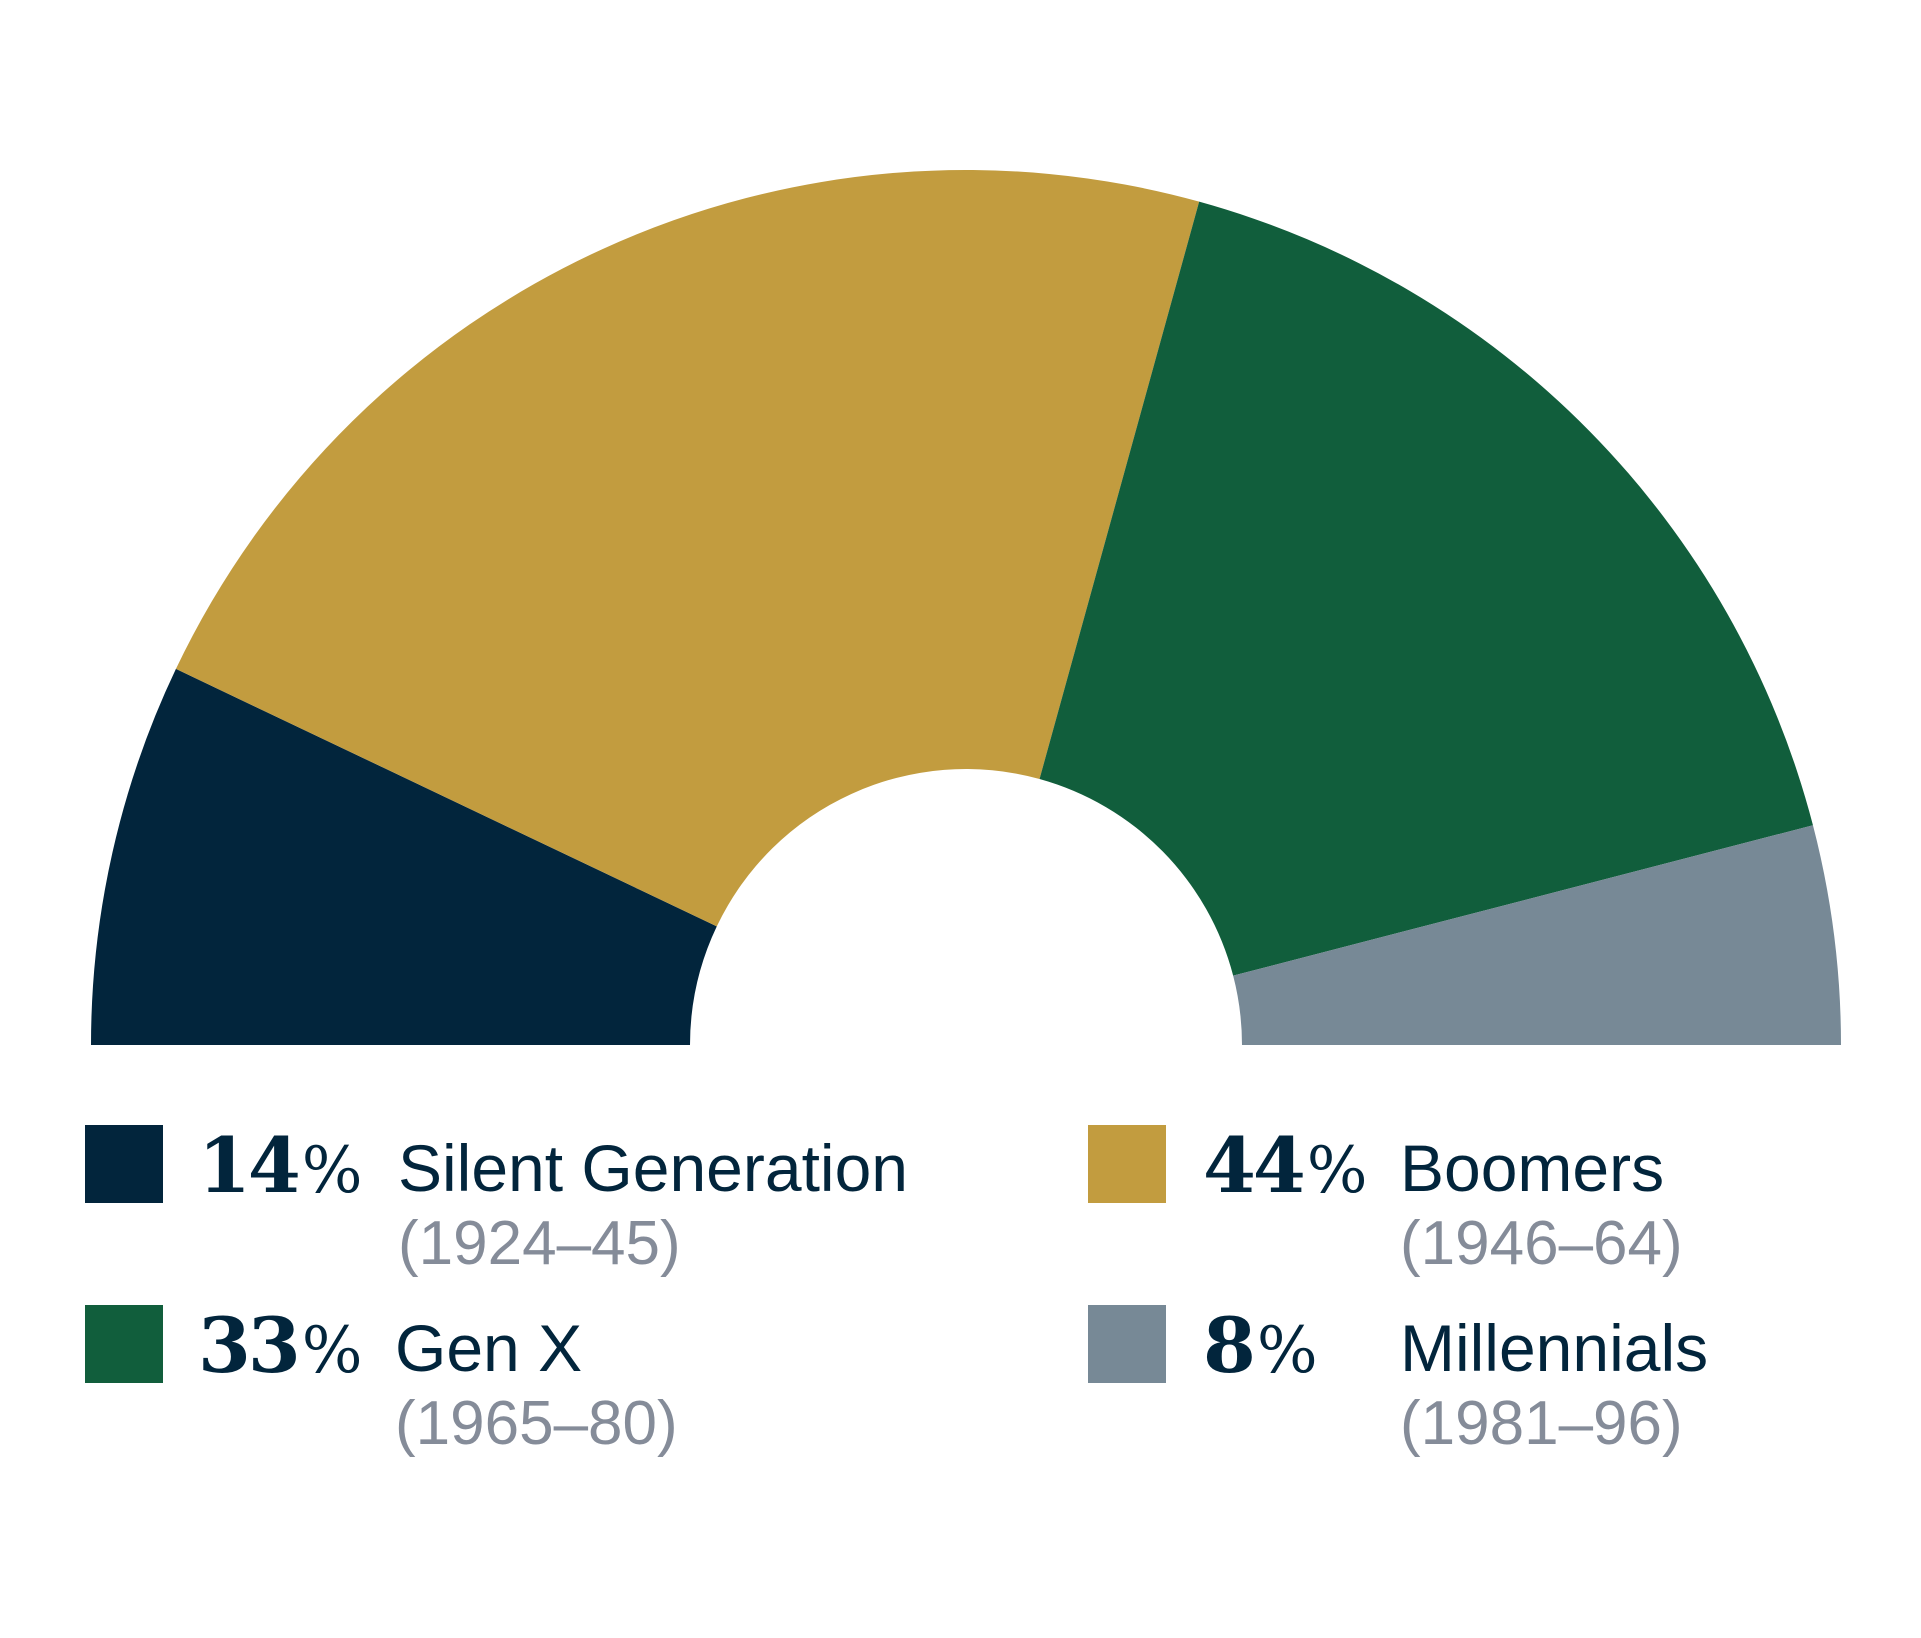  Describe the element at coordinates (489, 1348) in the screenshot. I see `legend-name-gen-x: Gen X` at that location.